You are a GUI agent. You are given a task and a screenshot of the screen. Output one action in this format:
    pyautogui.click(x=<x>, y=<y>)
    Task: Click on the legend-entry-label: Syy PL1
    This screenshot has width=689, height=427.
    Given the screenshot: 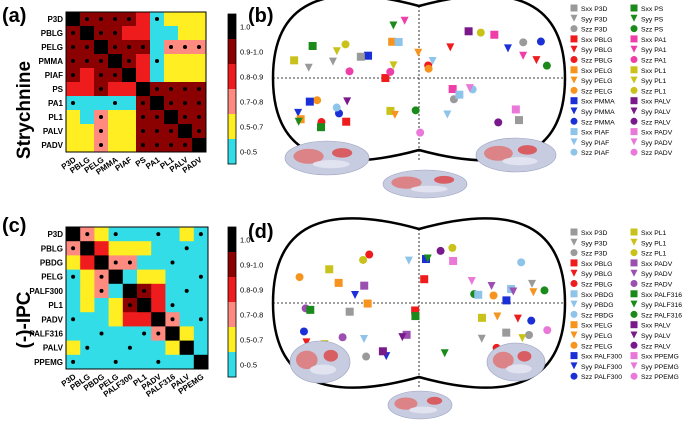 What is the action you would take?
    pyautogui.click(x=654, y=81)
    